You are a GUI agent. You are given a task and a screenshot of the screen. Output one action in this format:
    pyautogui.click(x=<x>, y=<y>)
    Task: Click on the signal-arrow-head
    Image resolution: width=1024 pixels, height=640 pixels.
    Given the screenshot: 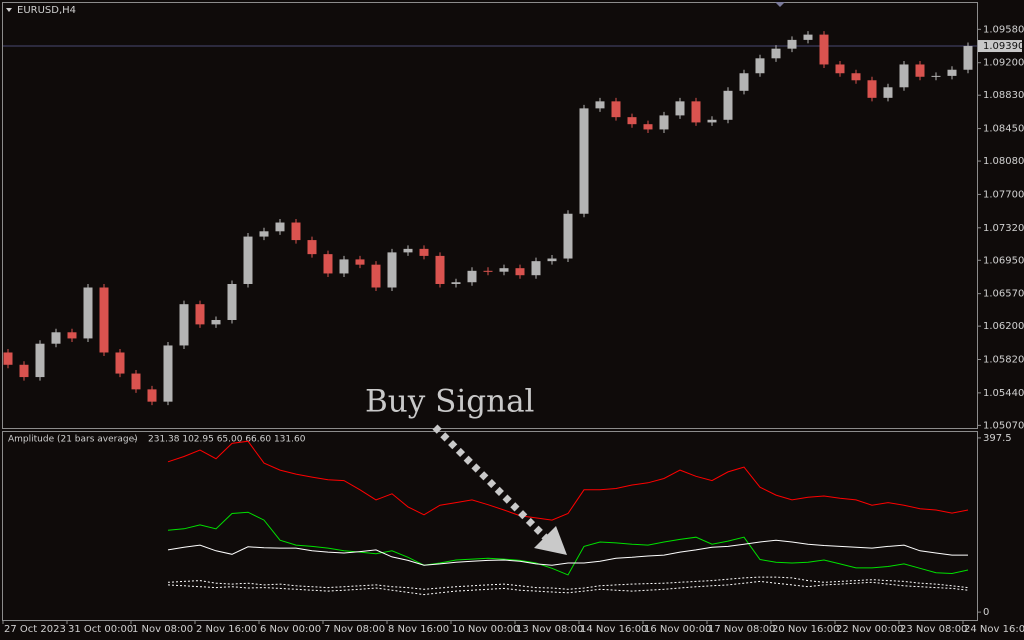 What is the action you would take?
    pyautogui.click(x=550, y=540)
    